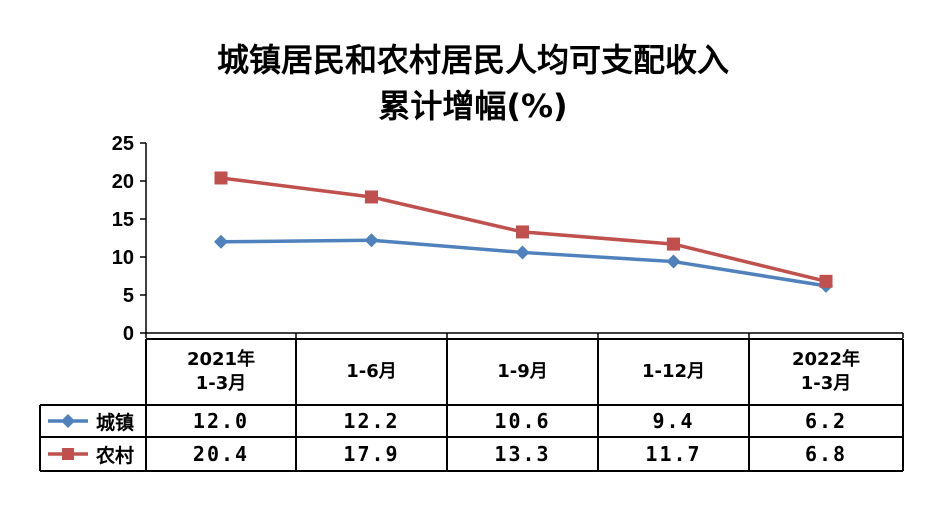 Image resolution: width=946 pixels, height=528 pixels. What do you see at coordinates (123, 258) in the screenshot?
I see `y-tick-label: 10` at bounding box center [123, 258].